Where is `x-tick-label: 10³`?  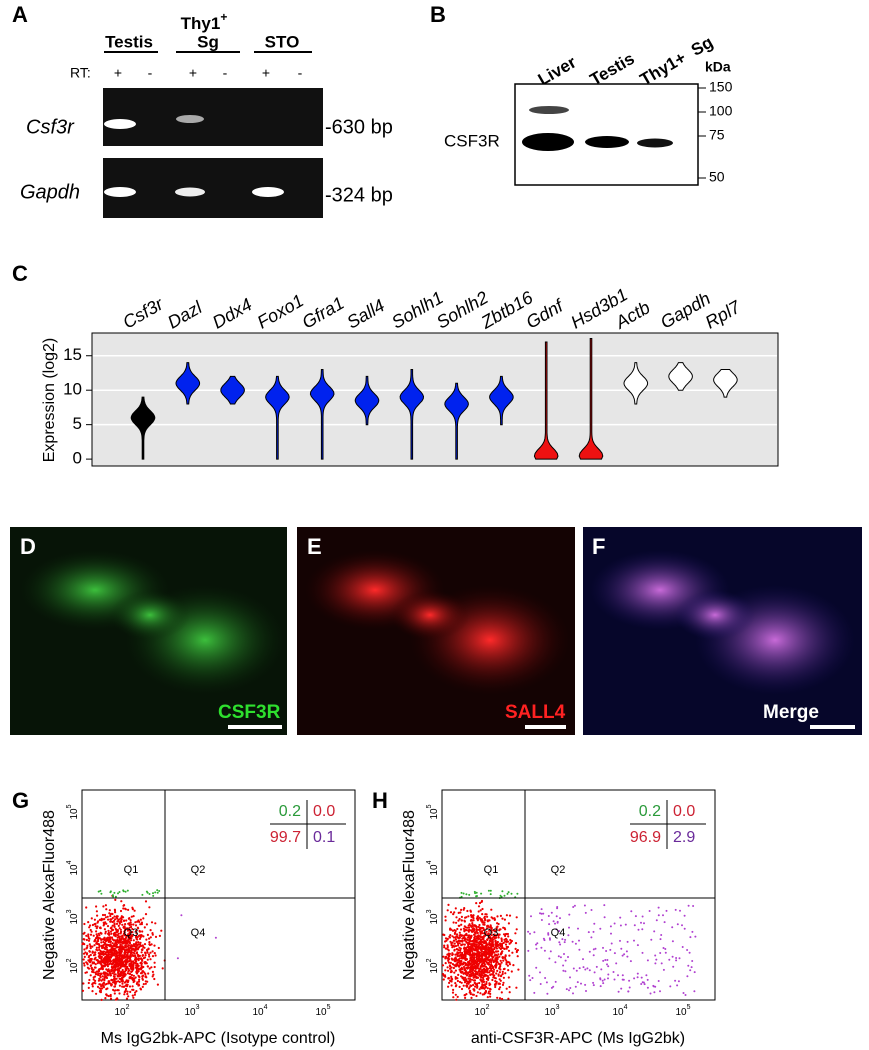
x-tick-label: 10³ is located at coordinates (551, 1011).